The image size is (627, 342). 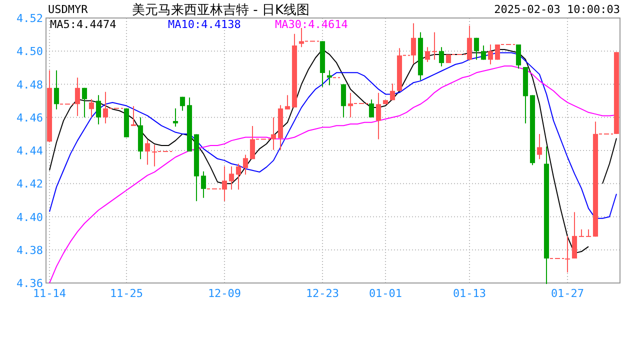 I want to click on chart-subtitle: USDMYR, so click(x=68, y=9).